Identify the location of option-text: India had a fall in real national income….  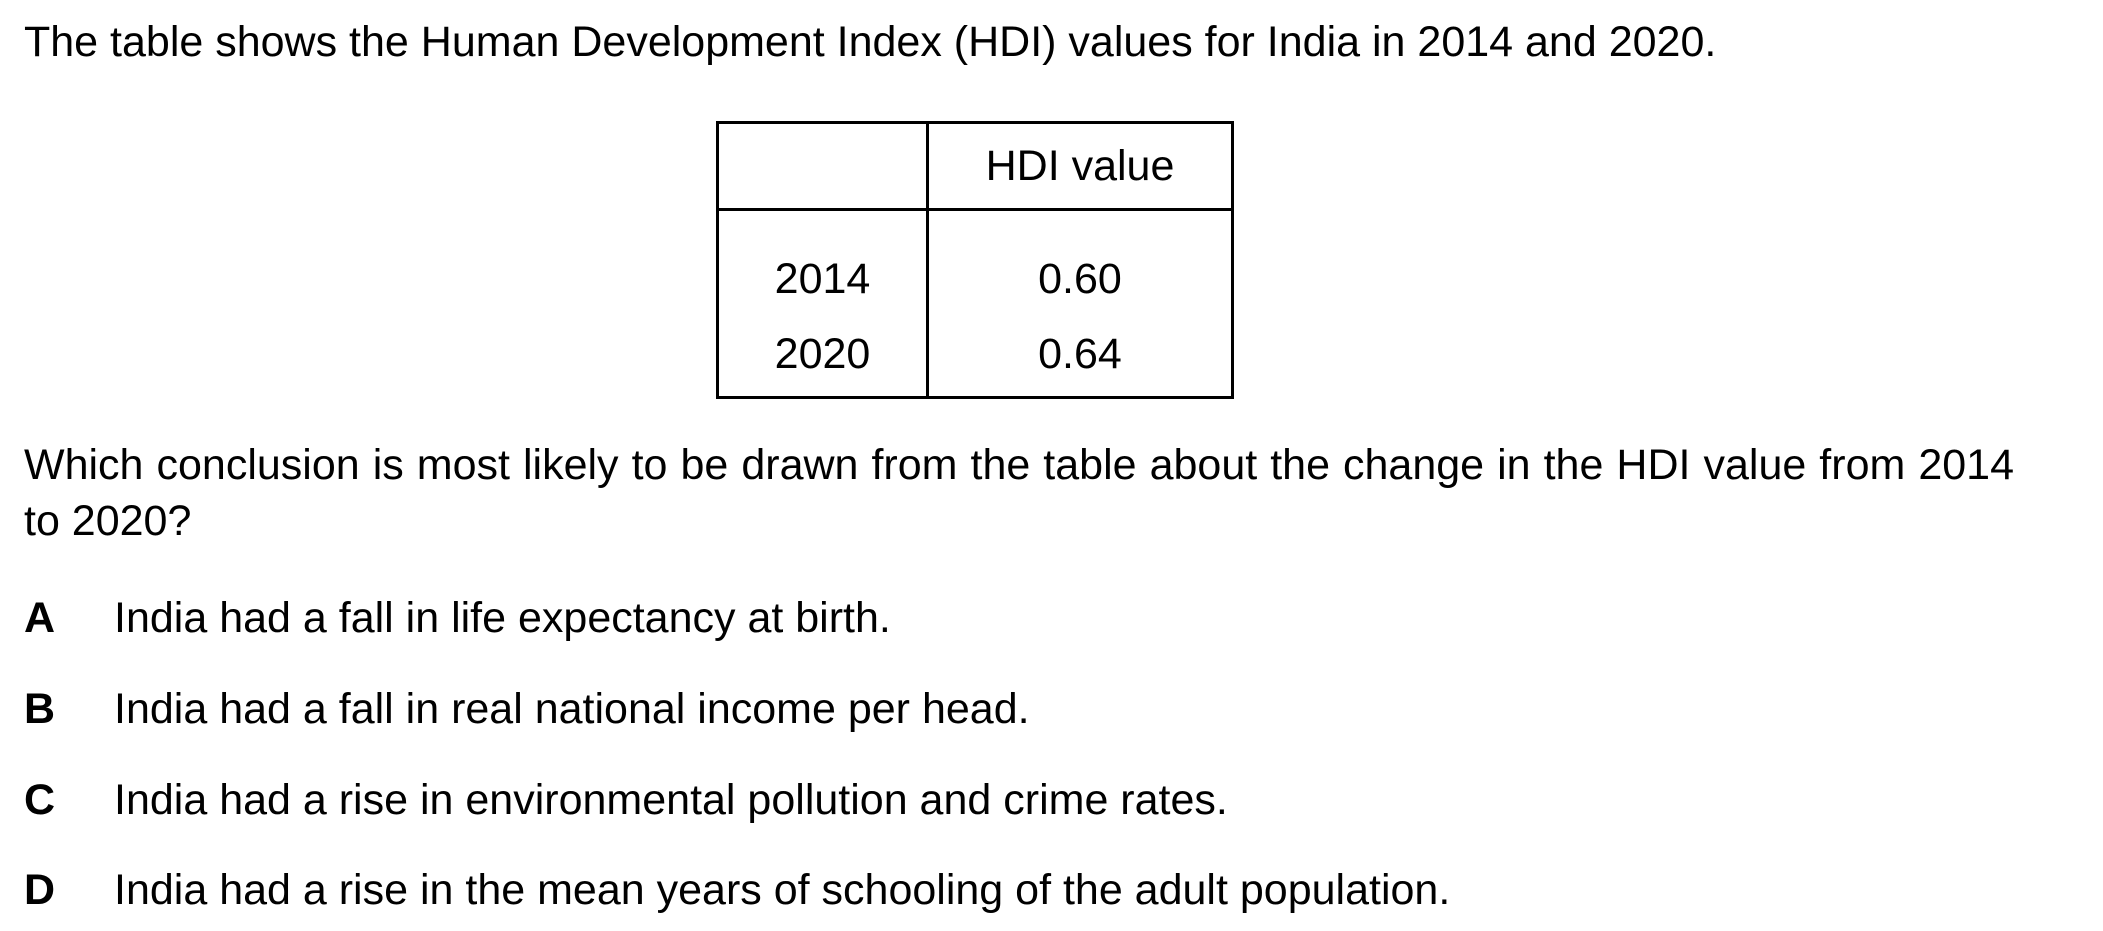
(572, 709).